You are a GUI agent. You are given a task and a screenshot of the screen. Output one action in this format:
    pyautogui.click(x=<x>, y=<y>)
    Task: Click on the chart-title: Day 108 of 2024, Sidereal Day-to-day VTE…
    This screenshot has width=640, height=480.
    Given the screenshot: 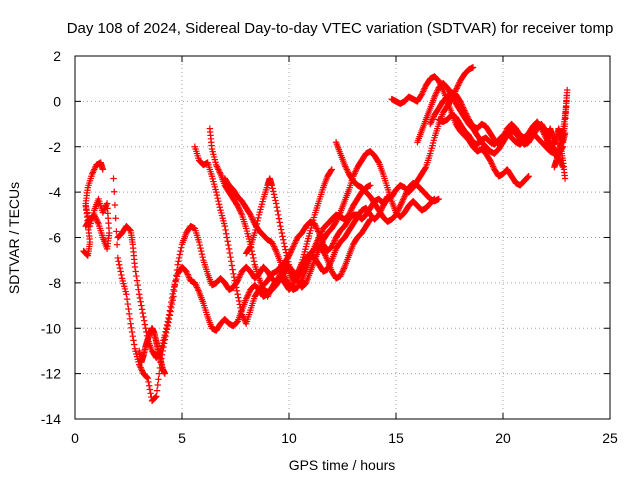 What is the action you would take?
    pyautogui.click(x=340, y=28)
    